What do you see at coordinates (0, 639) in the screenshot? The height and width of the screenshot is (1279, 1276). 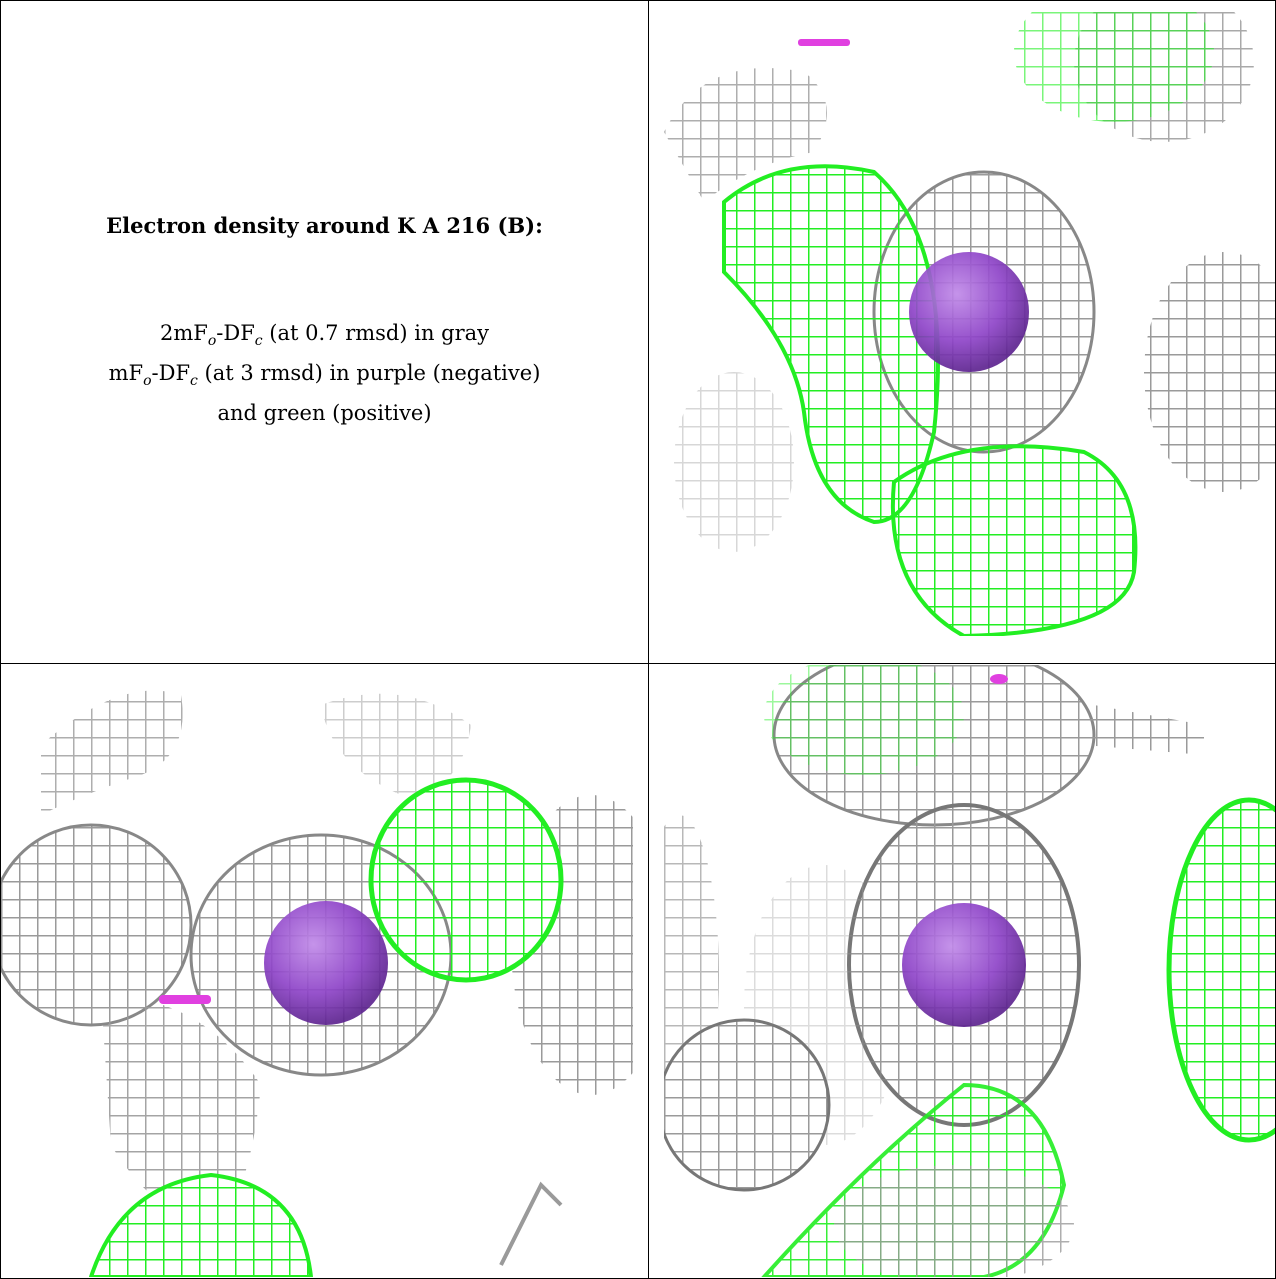 I see `table-border-left` at bounding box center [0, 639].